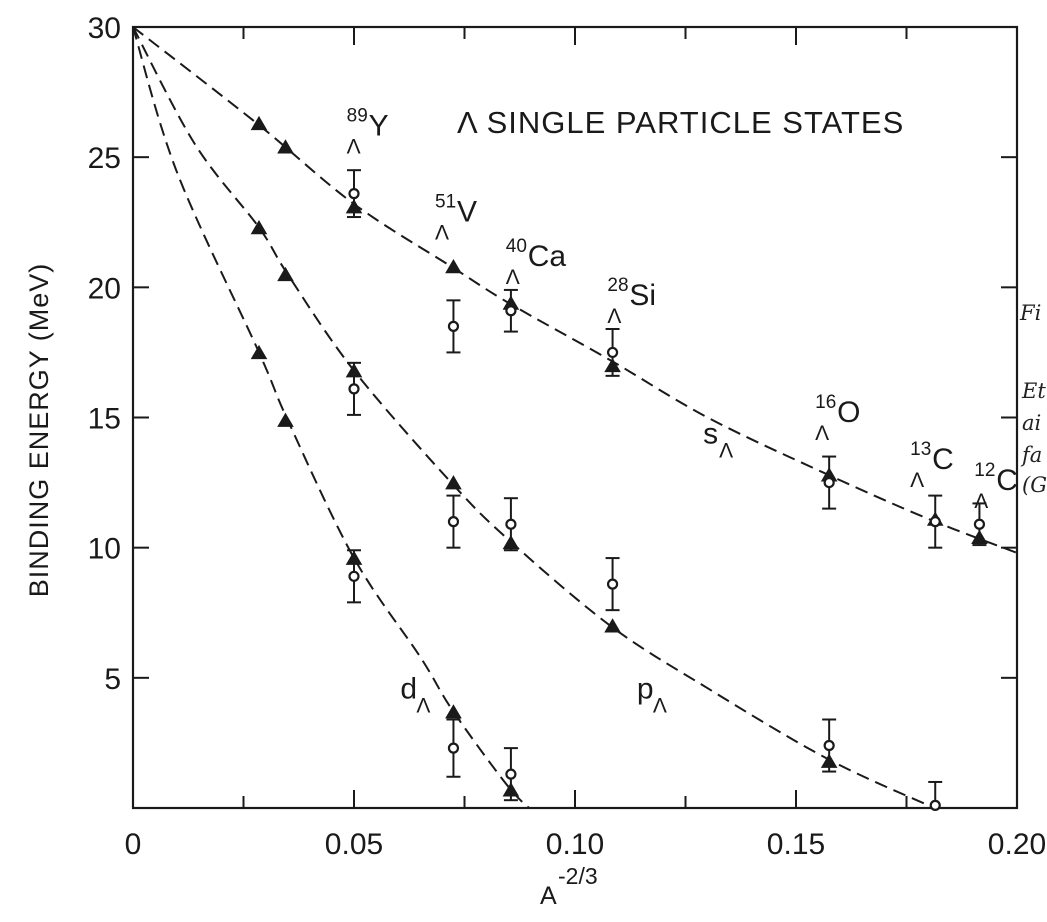  What do you see at coordinates (516, 246) in the screenshot?
I see `nucleus-mass: 40` at bounding box center [516, 246].